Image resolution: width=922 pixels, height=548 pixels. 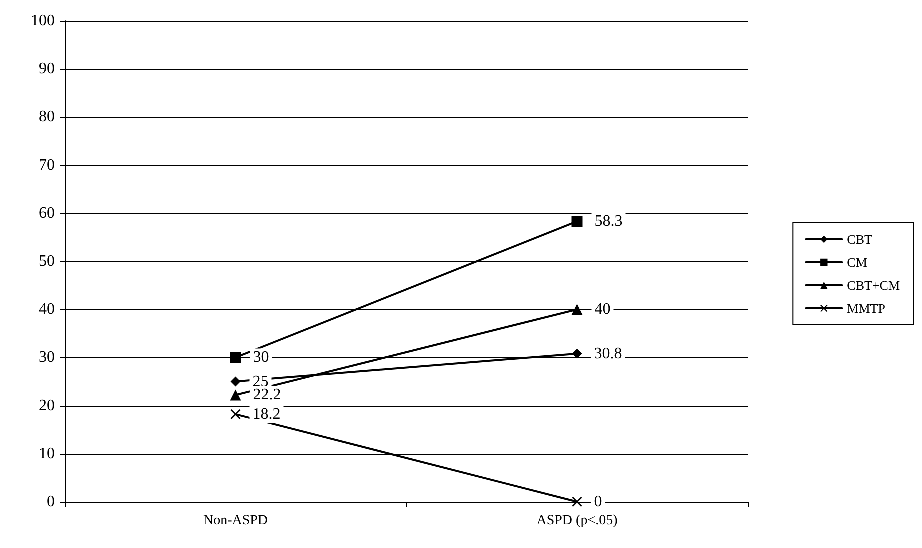 What do you see at coordinates (873, 285) in the screenshot?
I see `legend-label: CBT+CM` at bounding box center [873, 285].